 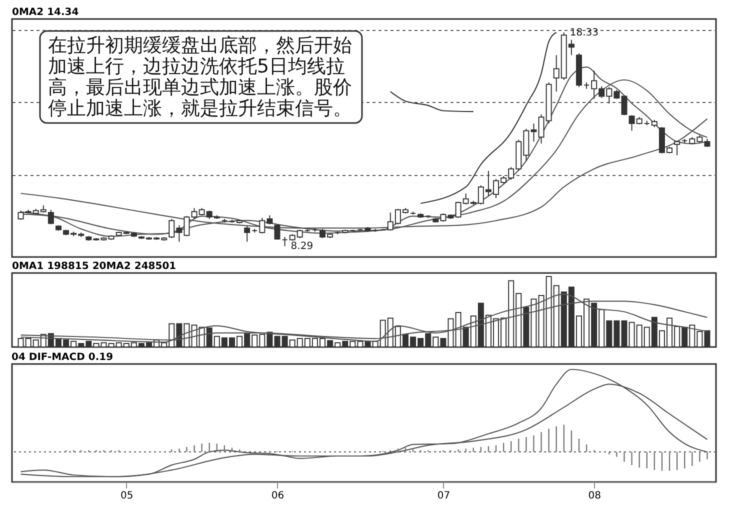 I want to click on chart-title: 0MA1 198815 20MA2 248501, so click(x=94, y=266).